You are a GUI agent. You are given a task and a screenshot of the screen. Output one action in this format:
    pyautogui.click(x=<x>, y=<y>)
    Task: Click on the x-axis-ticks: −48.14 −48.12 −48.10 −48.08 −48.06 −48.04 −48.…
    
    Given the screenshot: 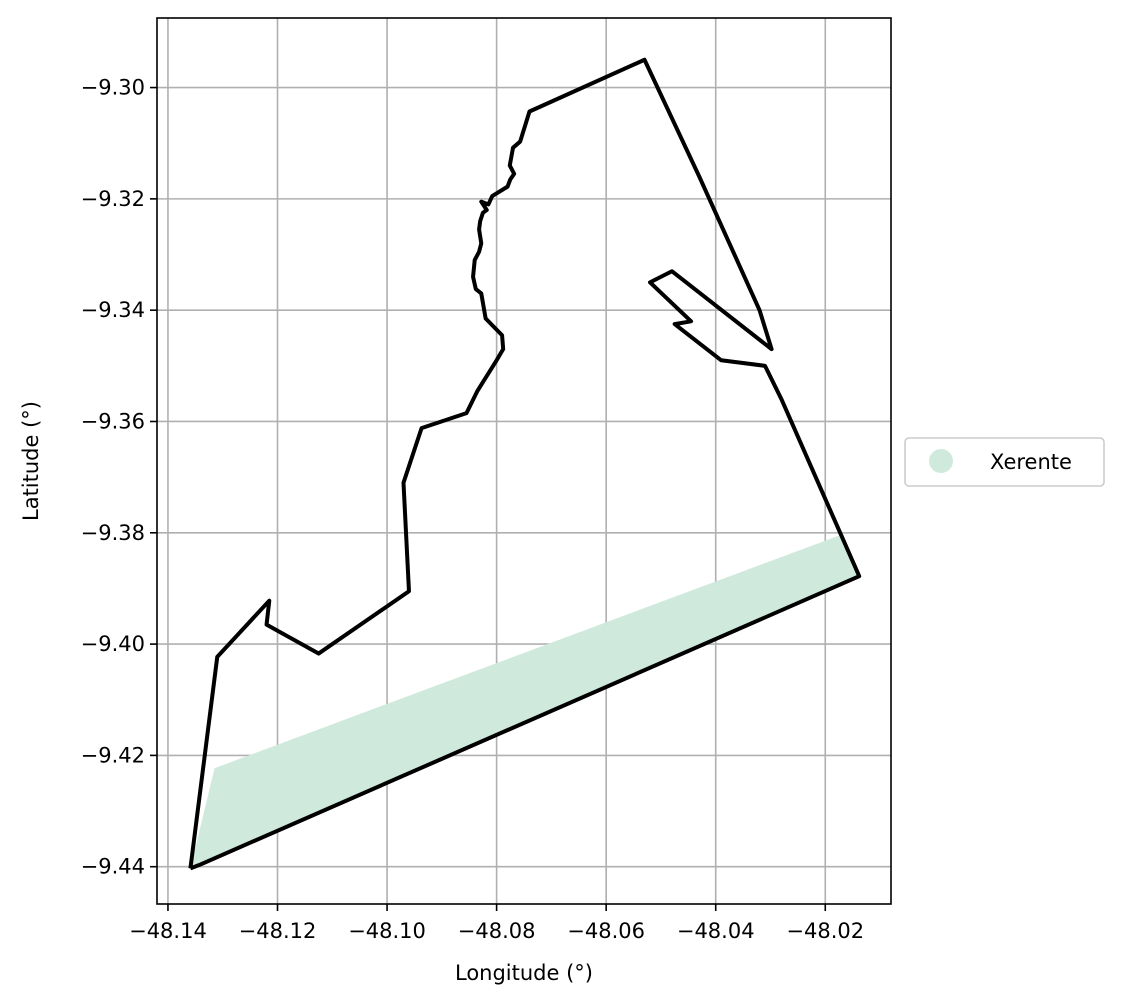 What is the action you would take?
    pyautogui.click(x=496, y=923)
    